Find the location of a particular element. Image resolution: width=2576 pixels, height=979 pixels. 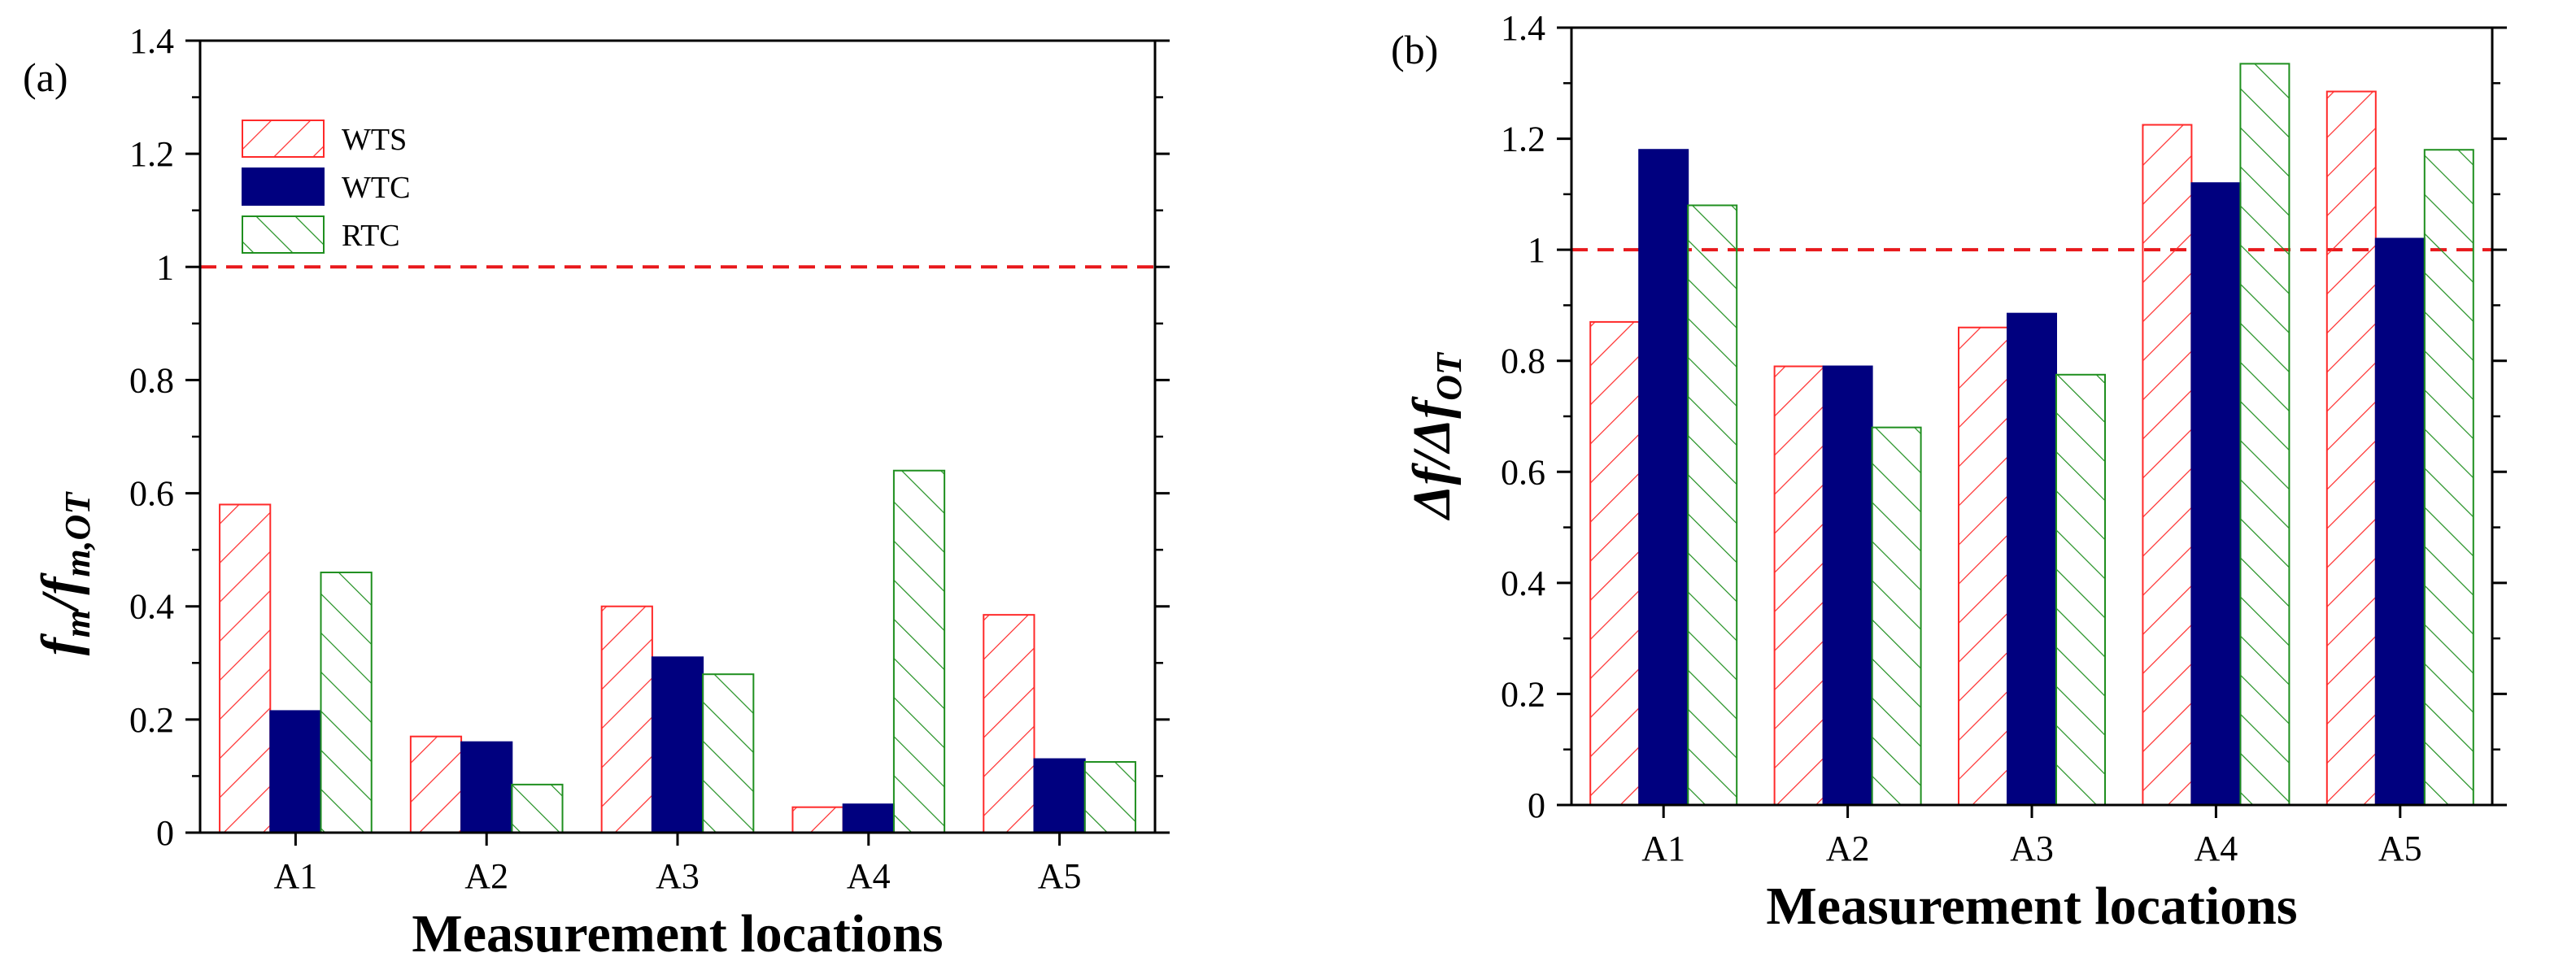

panel-a-bars is located at coordinates (677, 651).